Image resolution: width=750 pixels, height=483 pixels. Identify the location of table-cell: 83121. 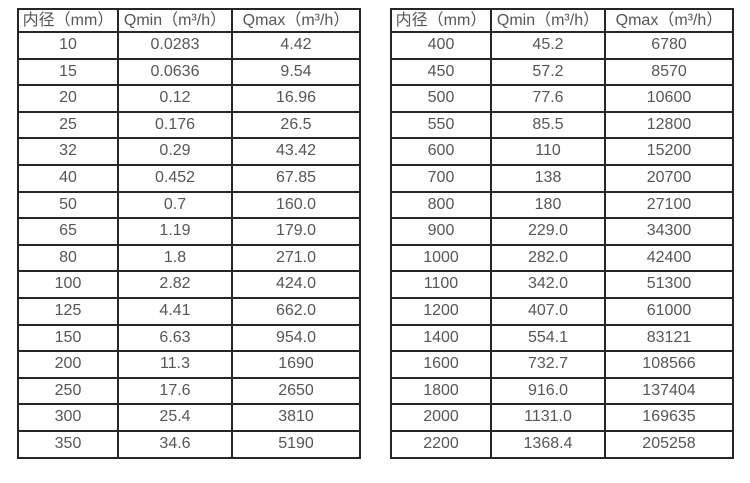
(669, 338).